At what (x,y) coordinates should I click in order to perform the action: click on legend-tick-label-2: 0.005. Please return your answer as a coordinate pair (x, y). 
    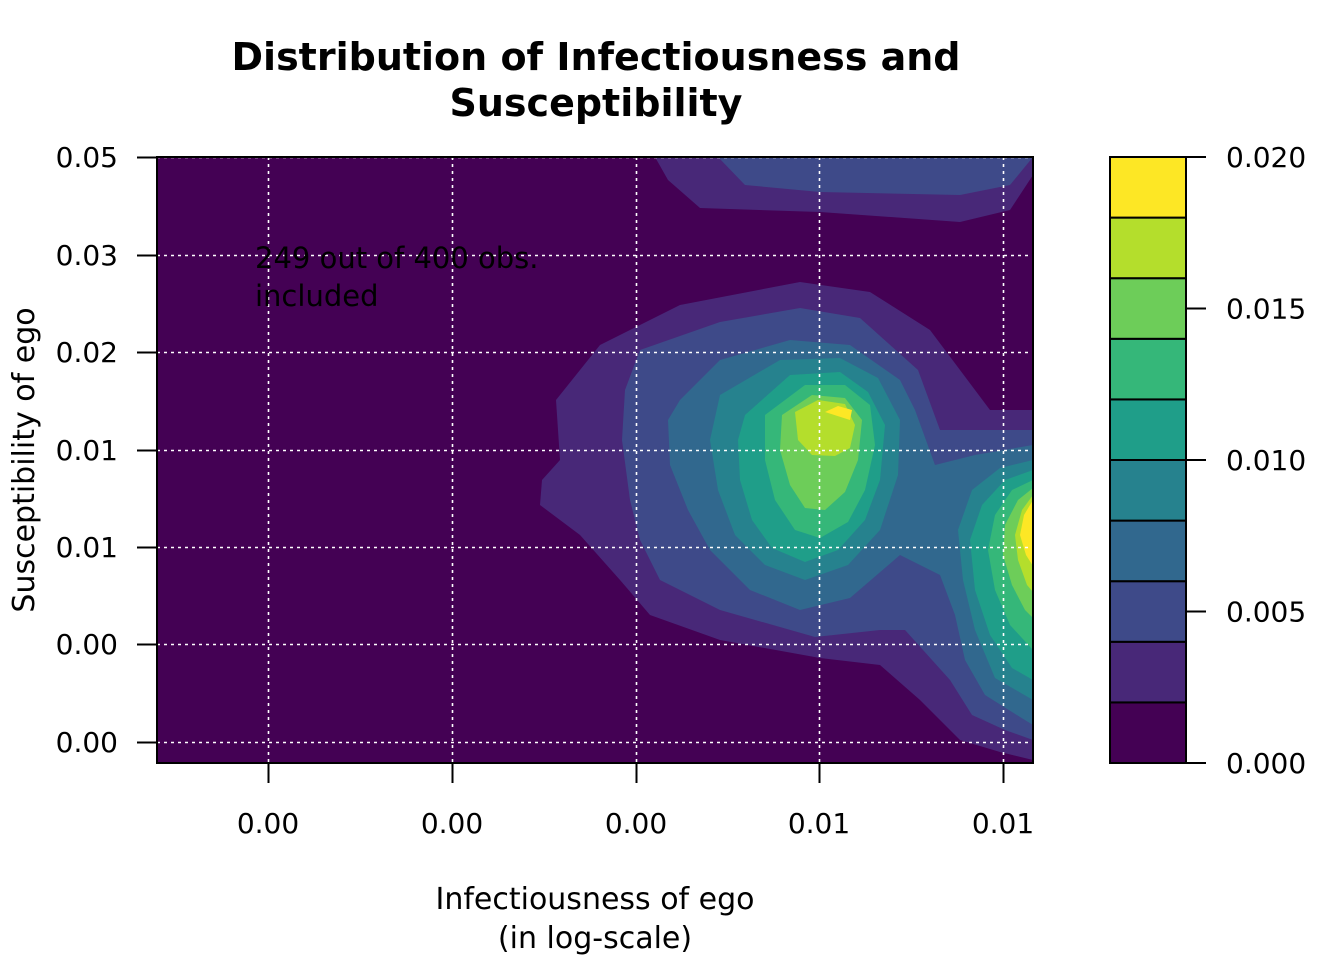
    Looking at the image, I should click on (1266, 612).